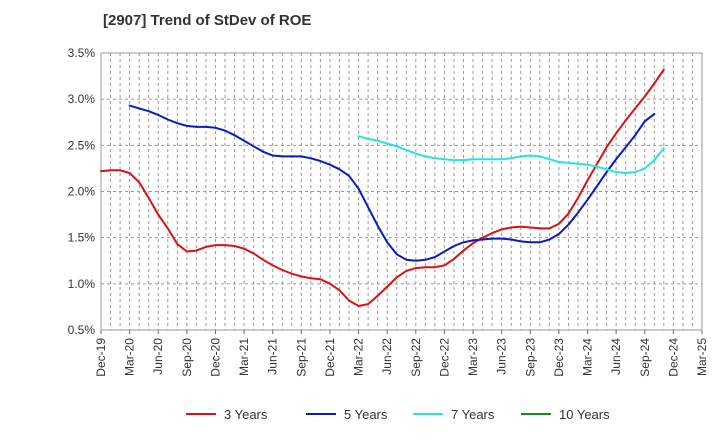 The image size is (720, 440). I want to click on x-tick-label: Mar-23, so click(473, 357).